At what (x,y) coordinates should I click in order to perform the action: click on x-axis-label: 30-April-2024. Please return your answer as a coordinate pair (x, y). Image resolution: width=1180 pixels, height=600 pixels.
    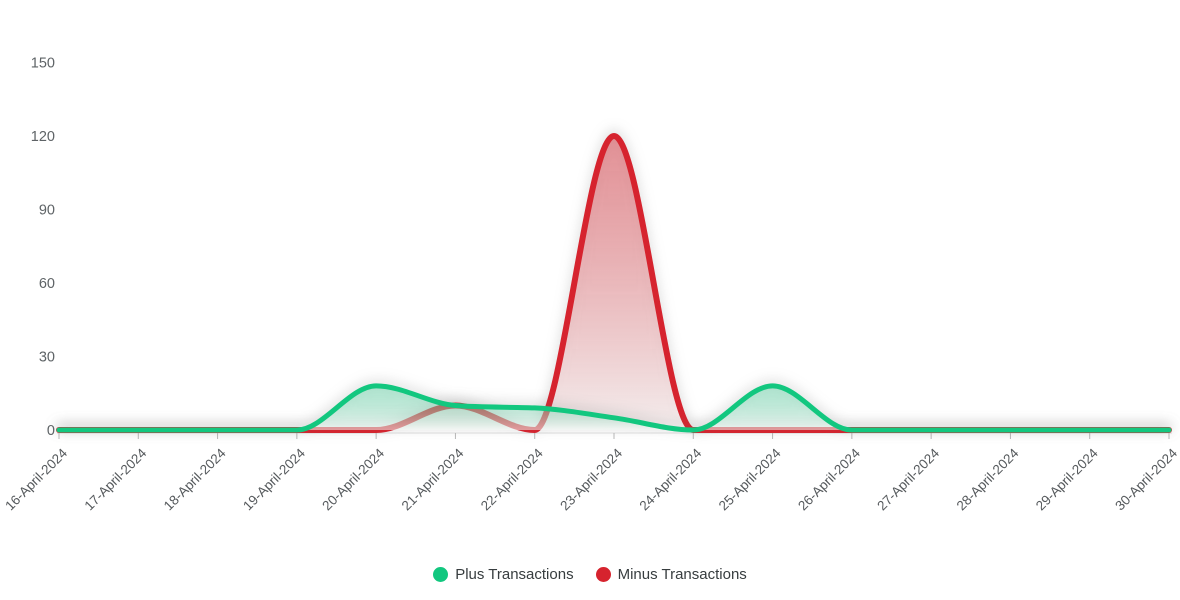
    Looking at the image, I should click on (1146, 479).